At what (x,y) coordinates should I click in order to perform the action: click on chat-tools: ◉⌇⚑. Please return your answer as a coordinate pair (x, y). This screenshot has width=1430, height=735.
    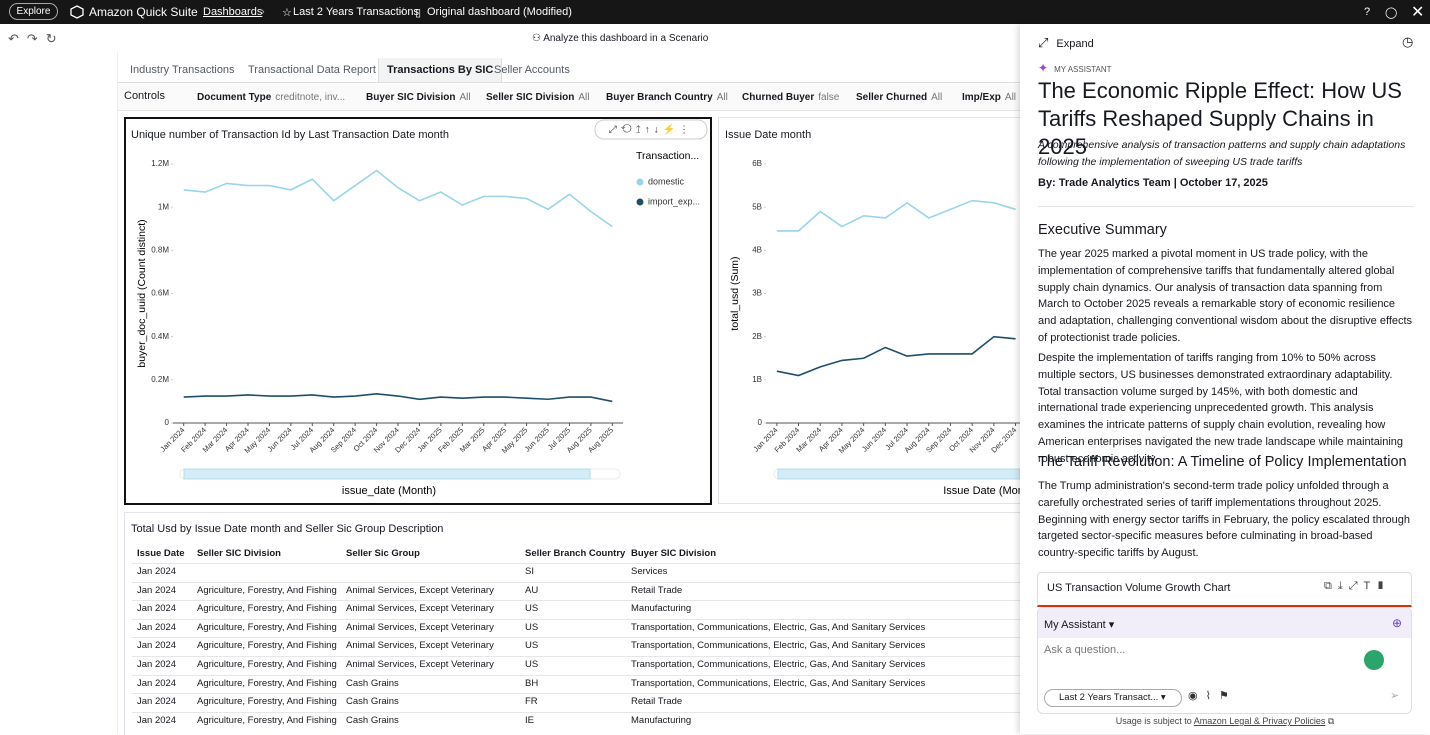
    Looking at the image, I should click on (1212, 696).